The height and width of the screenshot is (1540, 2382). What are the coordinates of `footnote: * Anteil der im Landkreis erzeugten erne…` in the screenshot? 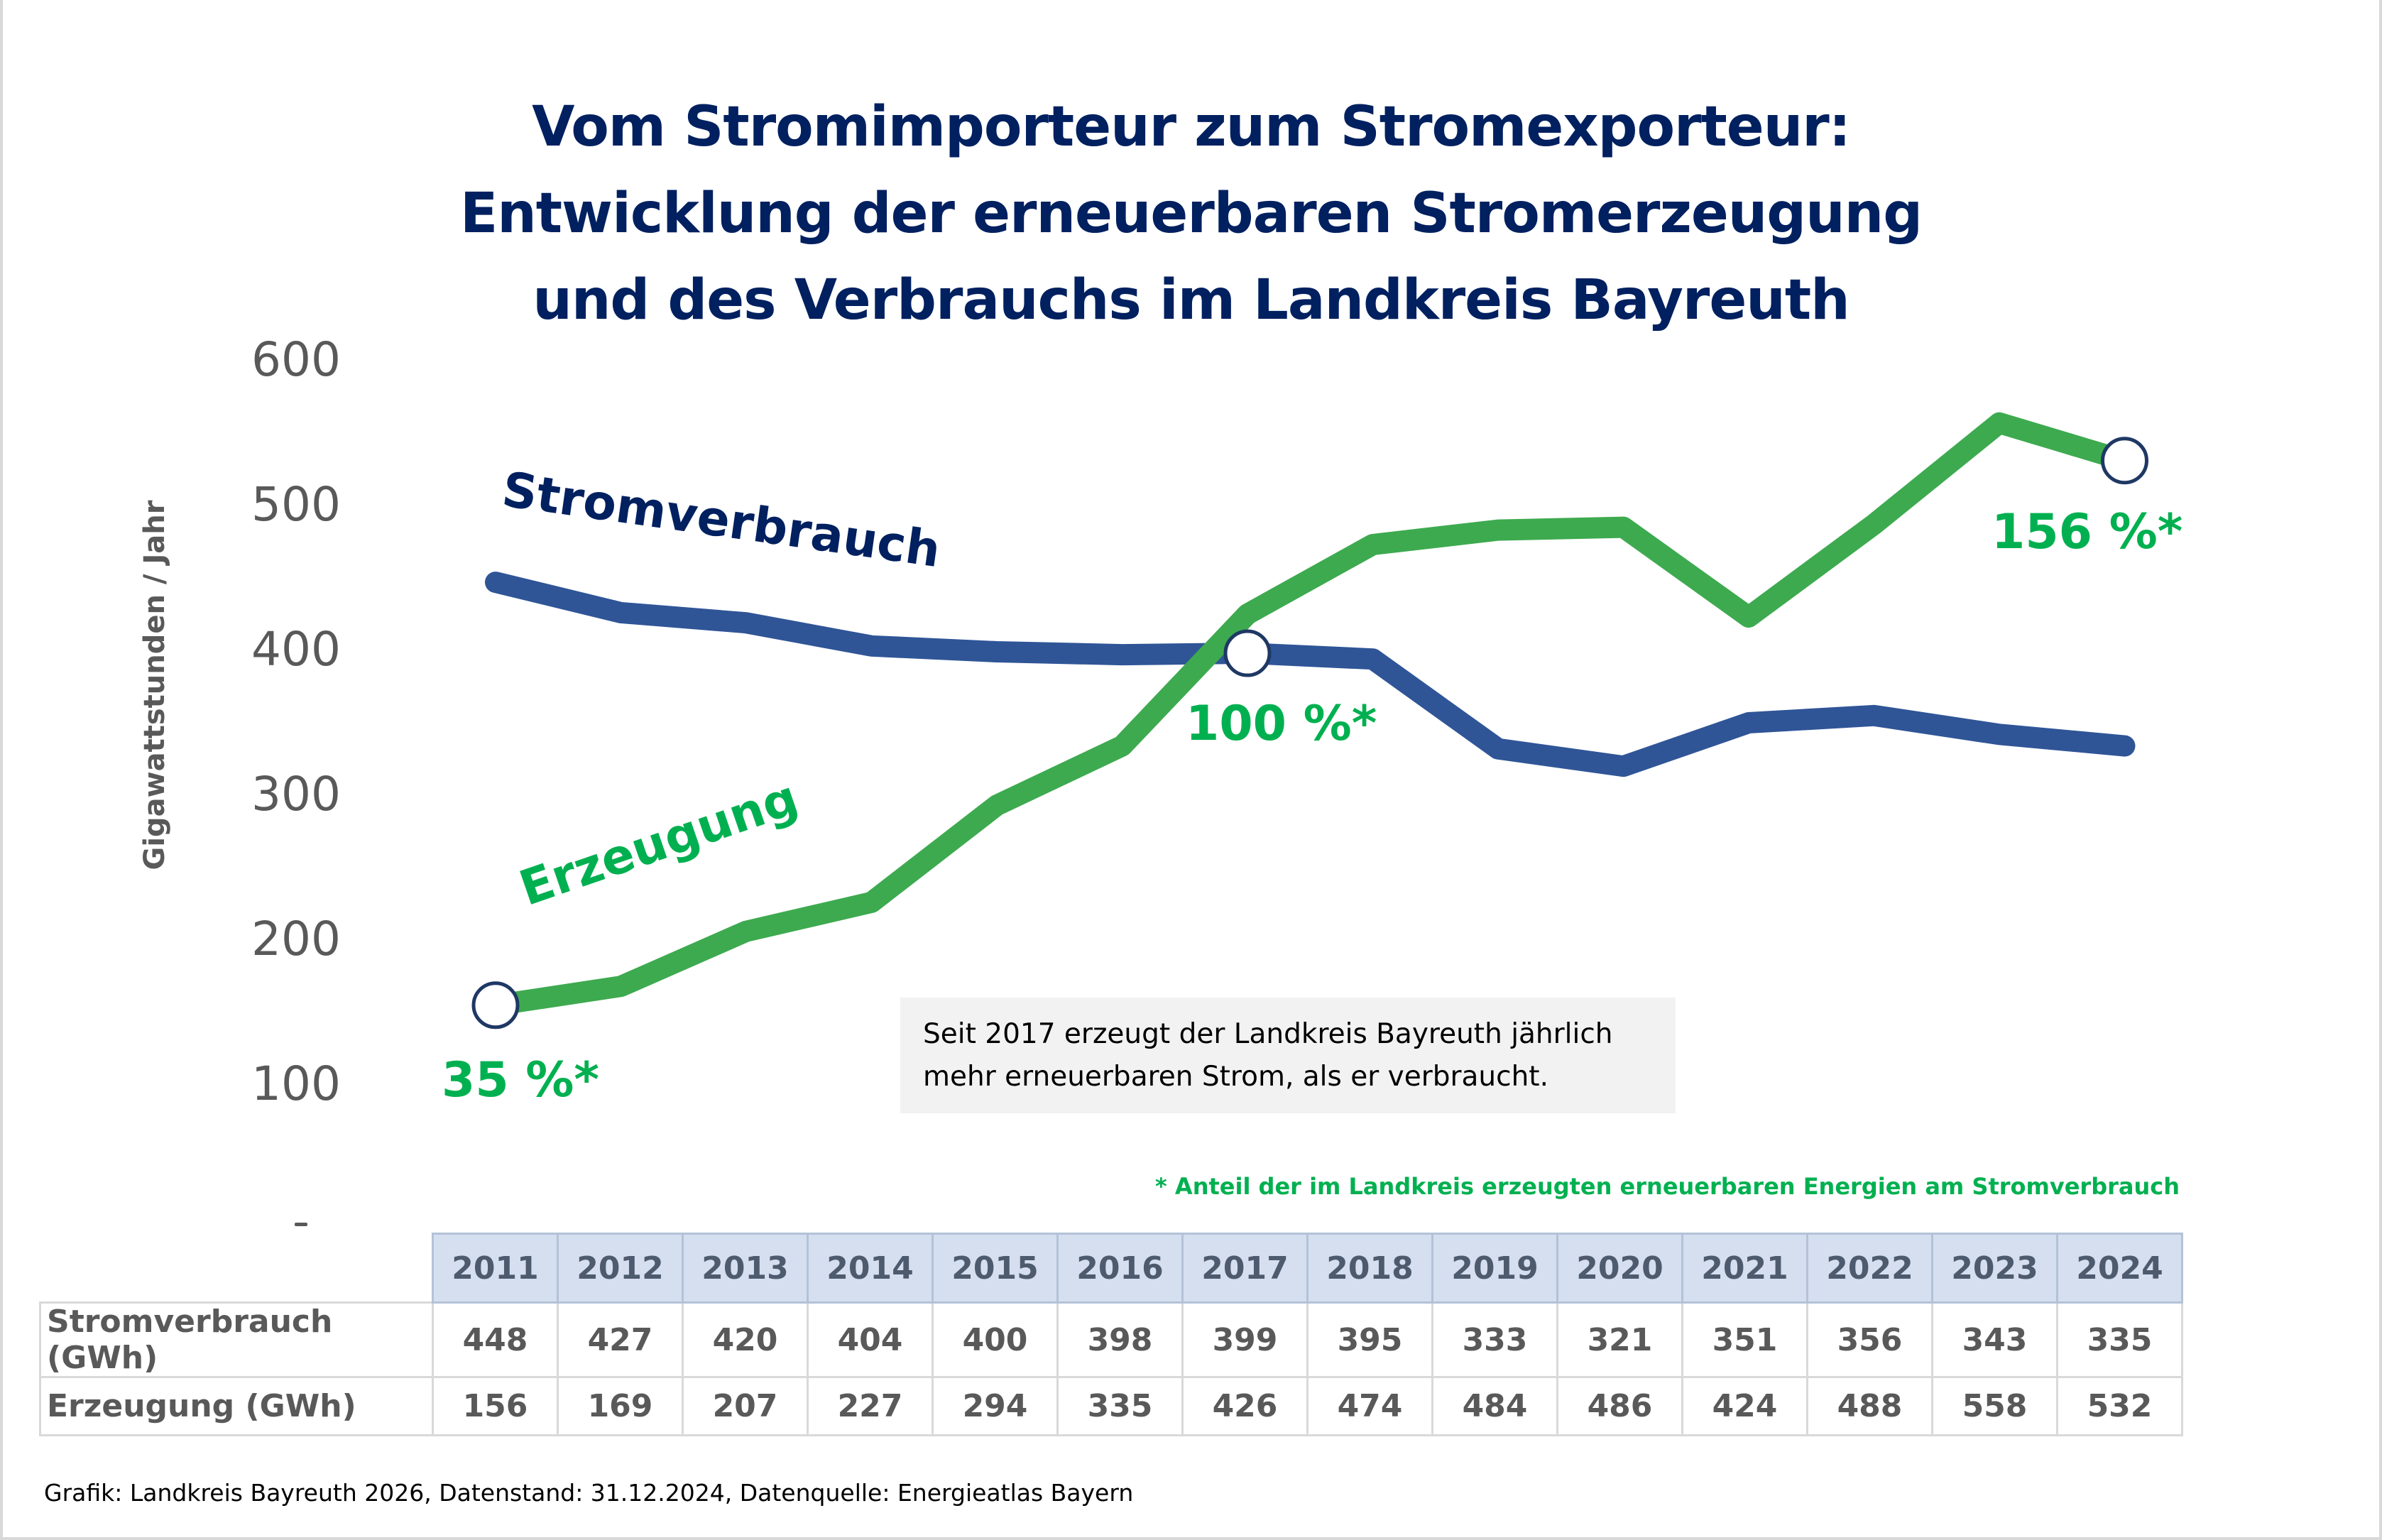 It's located at (1667, 1186).